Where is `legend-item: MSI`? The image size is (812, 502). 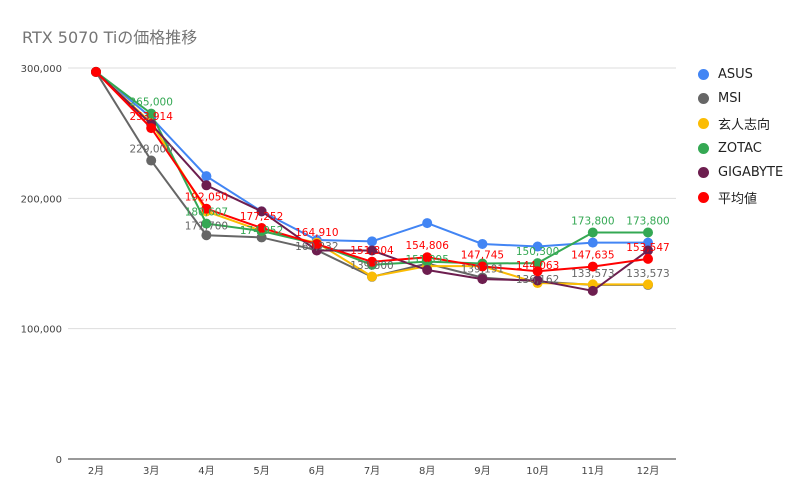
legend-item: MSI is located at coordinates (740, 99).